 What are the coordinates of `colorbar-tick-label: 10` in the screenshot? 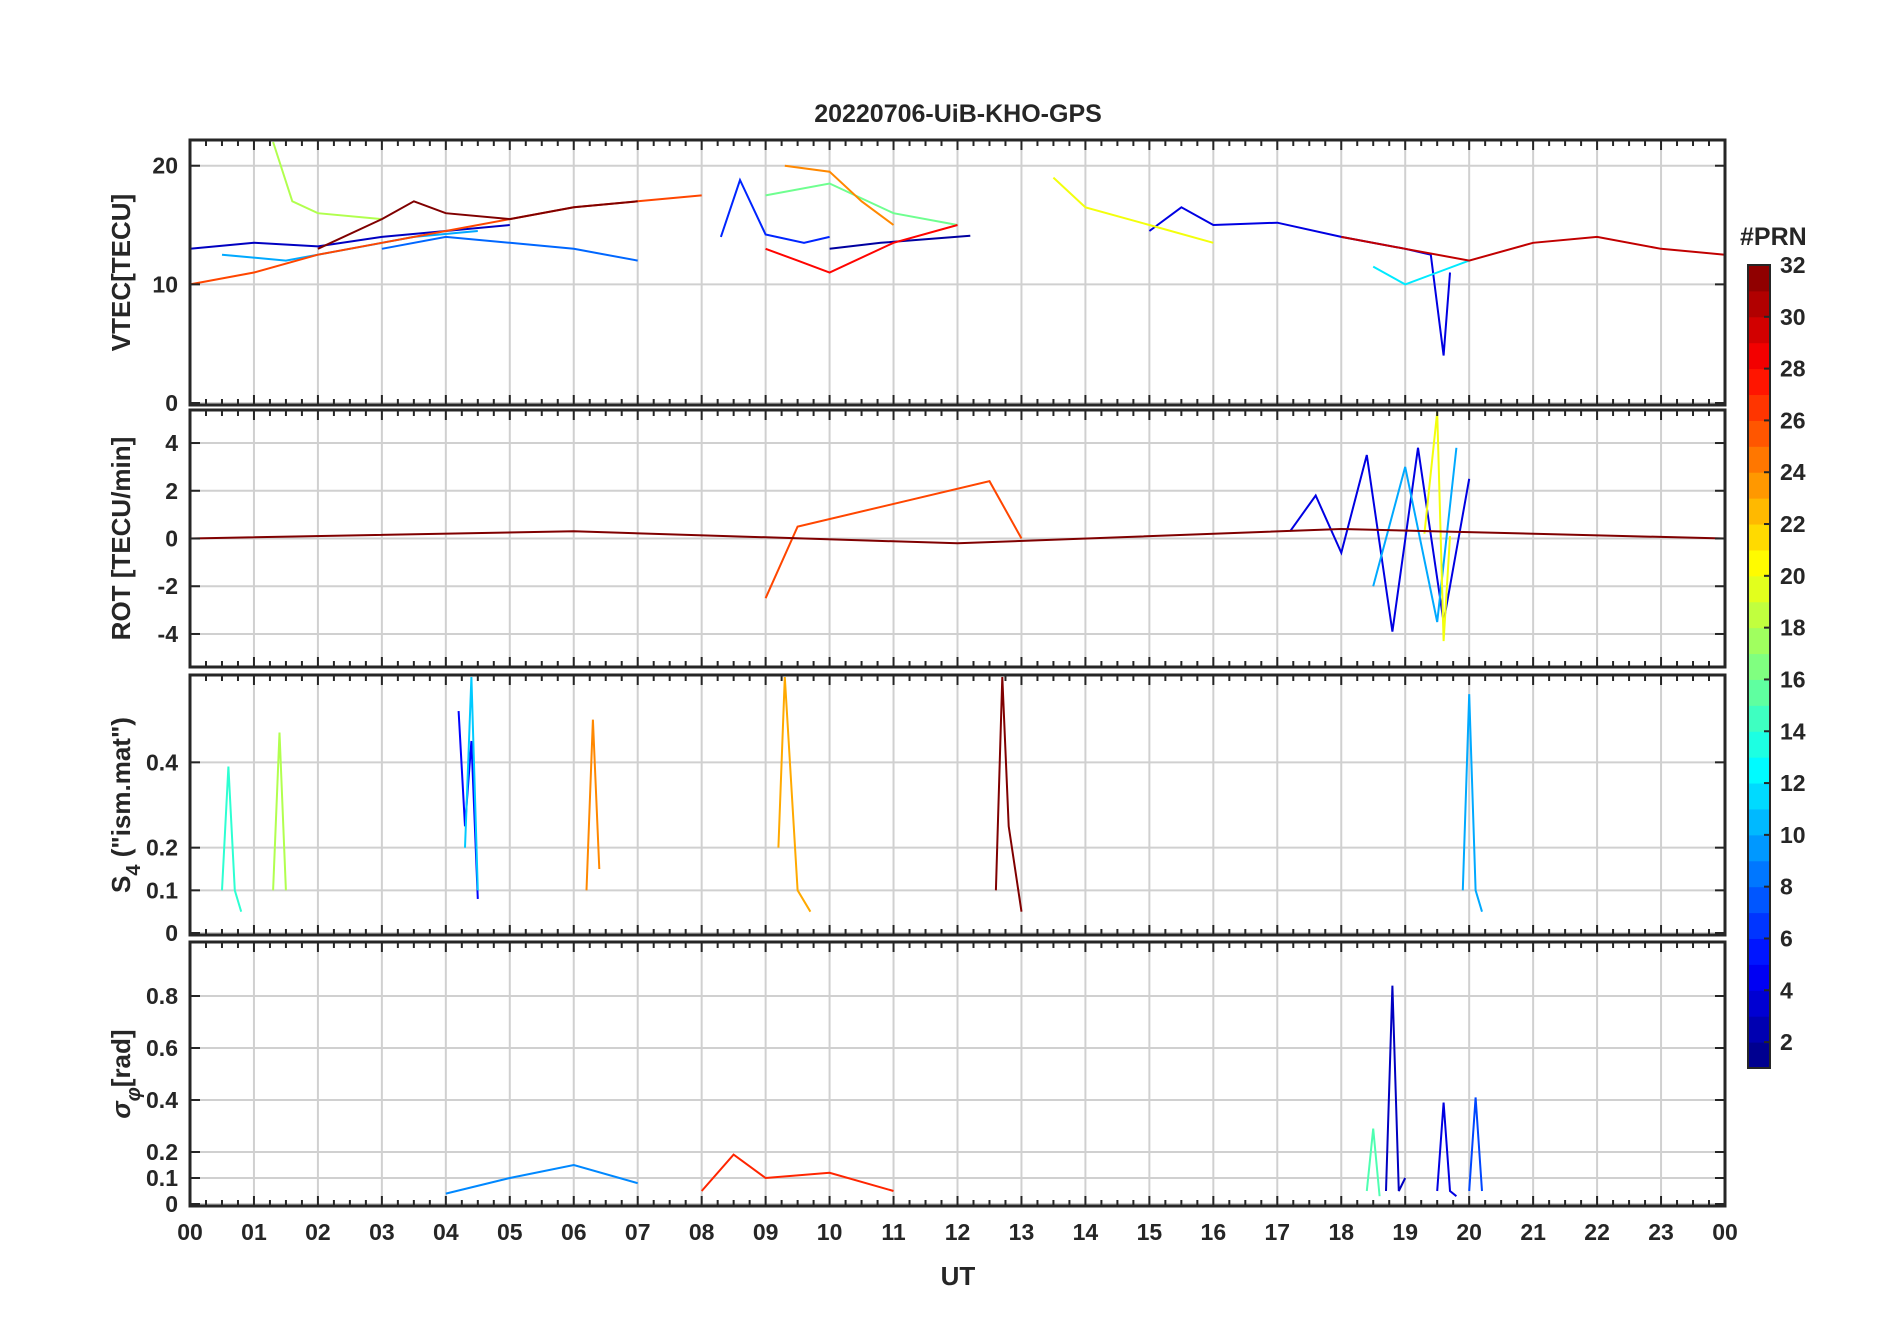 It's located at (1793, 835).